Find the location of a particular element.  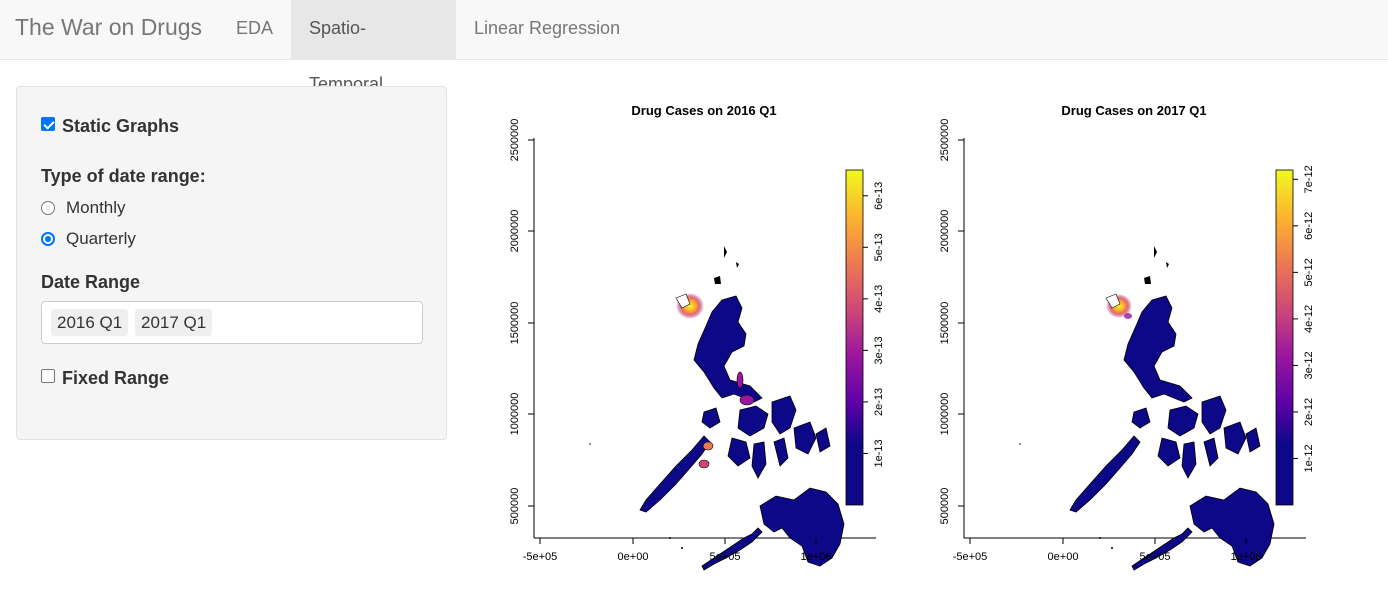

tab-spatio-temporal: Spatio-Temporal is located at coordinates (373, 47).